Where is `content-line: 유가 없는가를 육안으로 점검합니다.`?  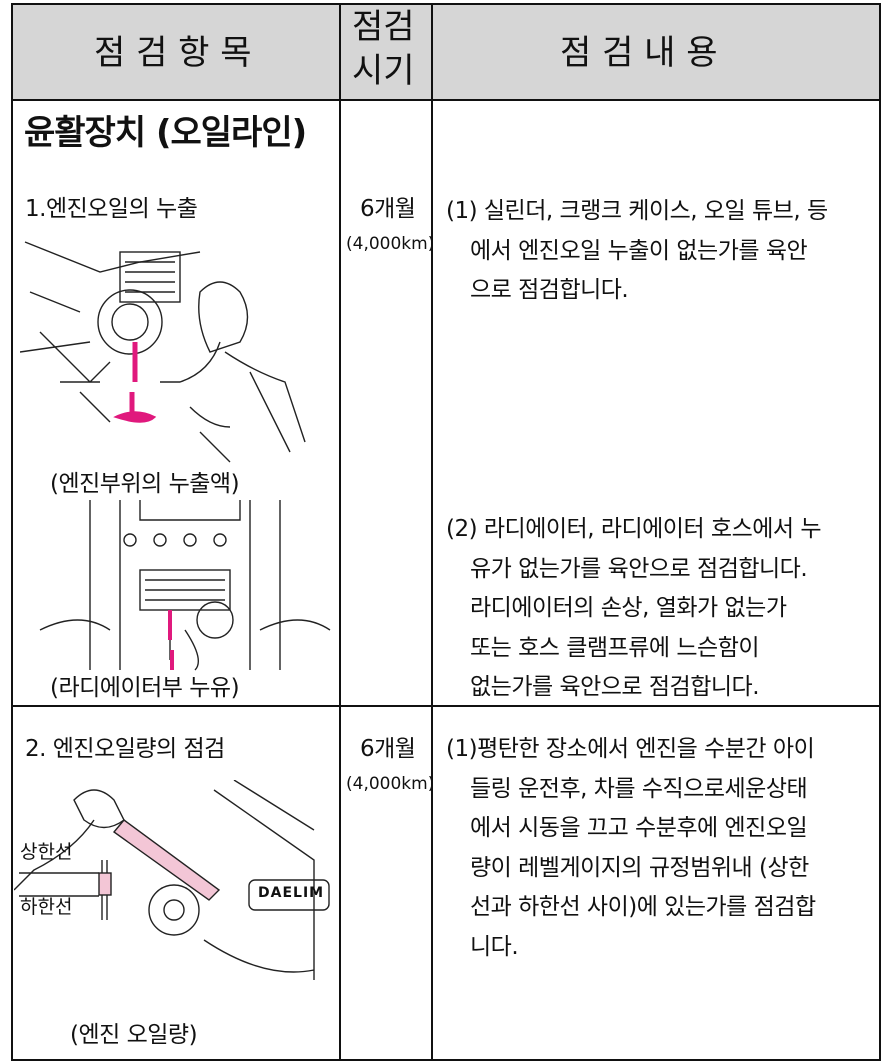
content-line: 유가 없는가를 육안으로 점검합니다. is located at coordinates (639, 568).